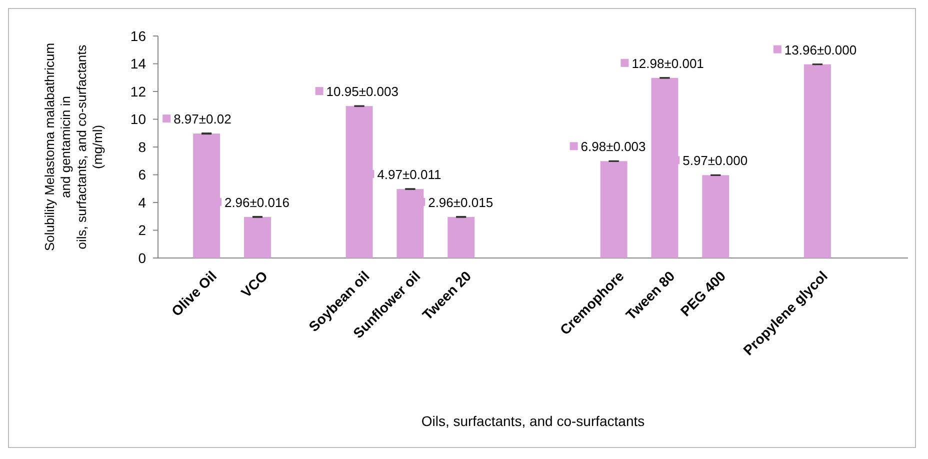 The height and width of the screenshot is (459, 928). I want to click on data-label: 12.98±0.001, so click(668, 63).